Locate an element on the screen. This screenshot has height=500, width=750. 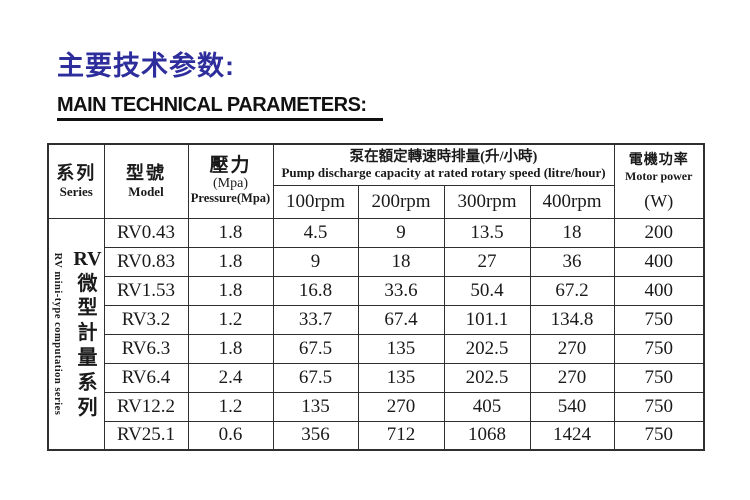
cell-rpm200: 9 is located at coordinates (401, 232).